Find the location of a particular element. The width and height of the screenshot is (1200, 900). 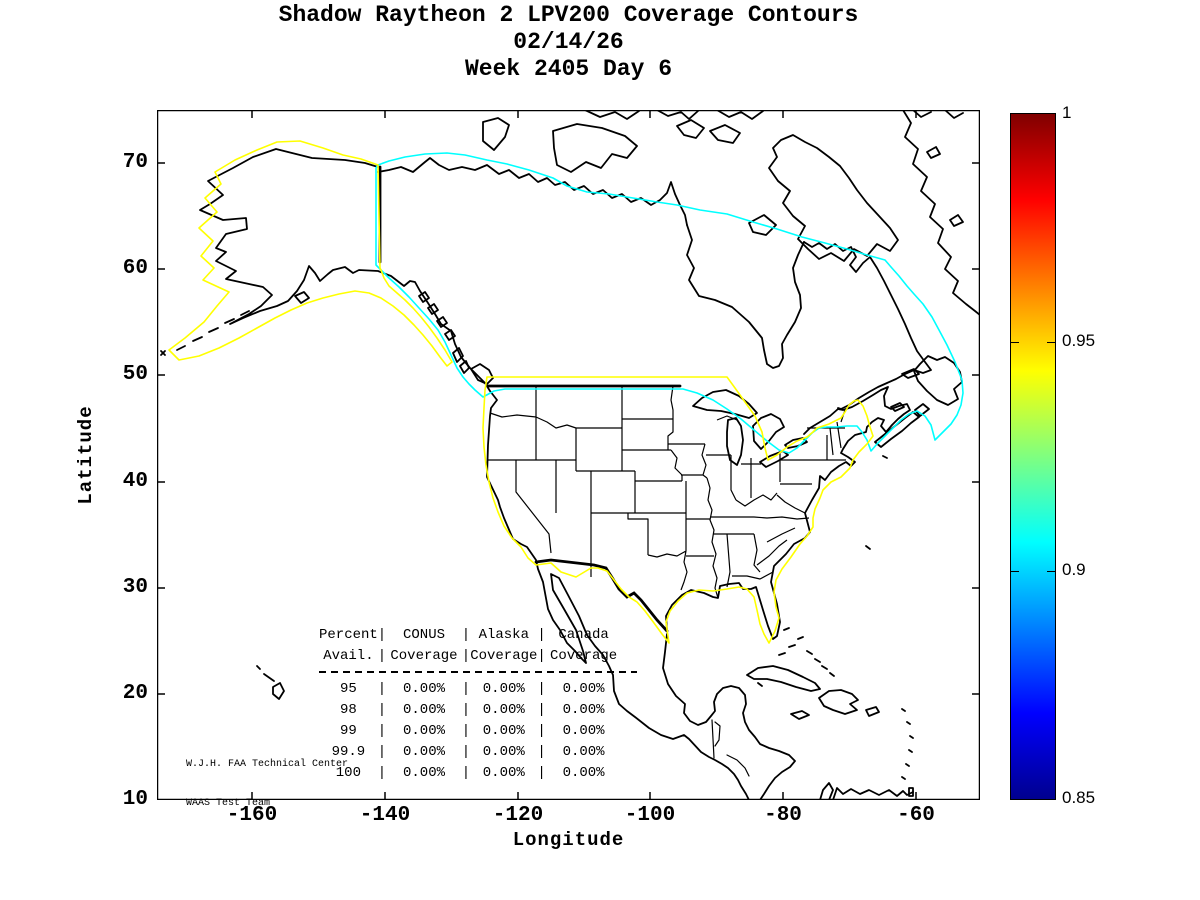

colorbar is located at coordinates (1033, 456).